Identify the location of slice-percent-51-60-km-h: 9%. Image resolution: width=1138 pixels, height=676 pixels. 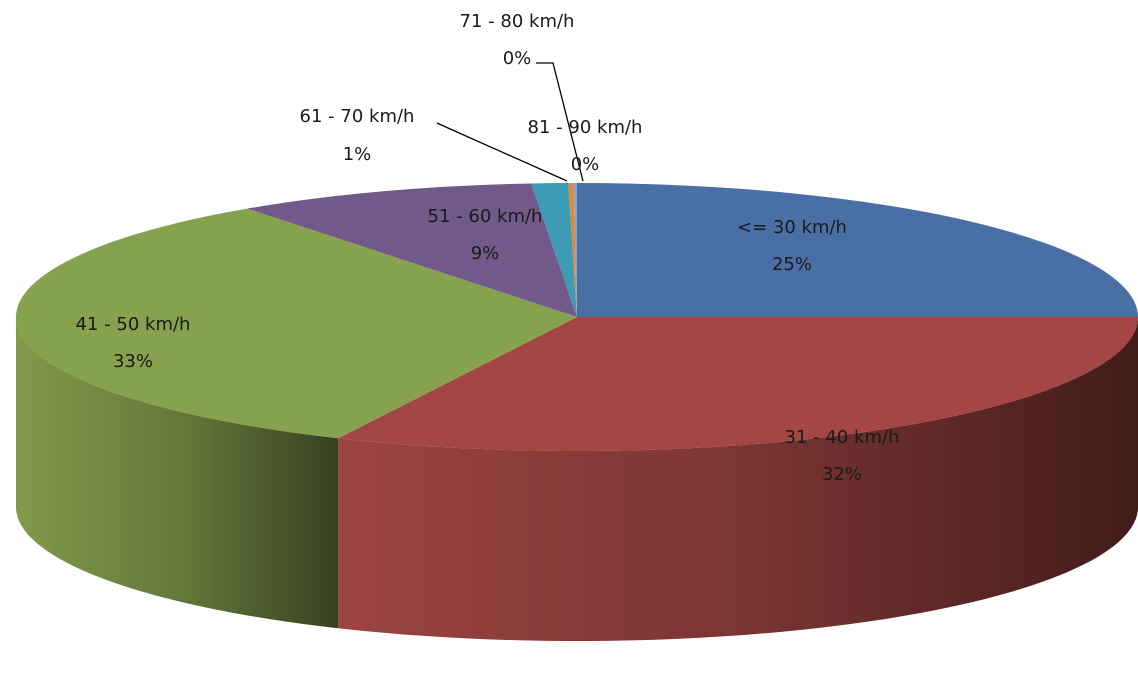
(485, 253).